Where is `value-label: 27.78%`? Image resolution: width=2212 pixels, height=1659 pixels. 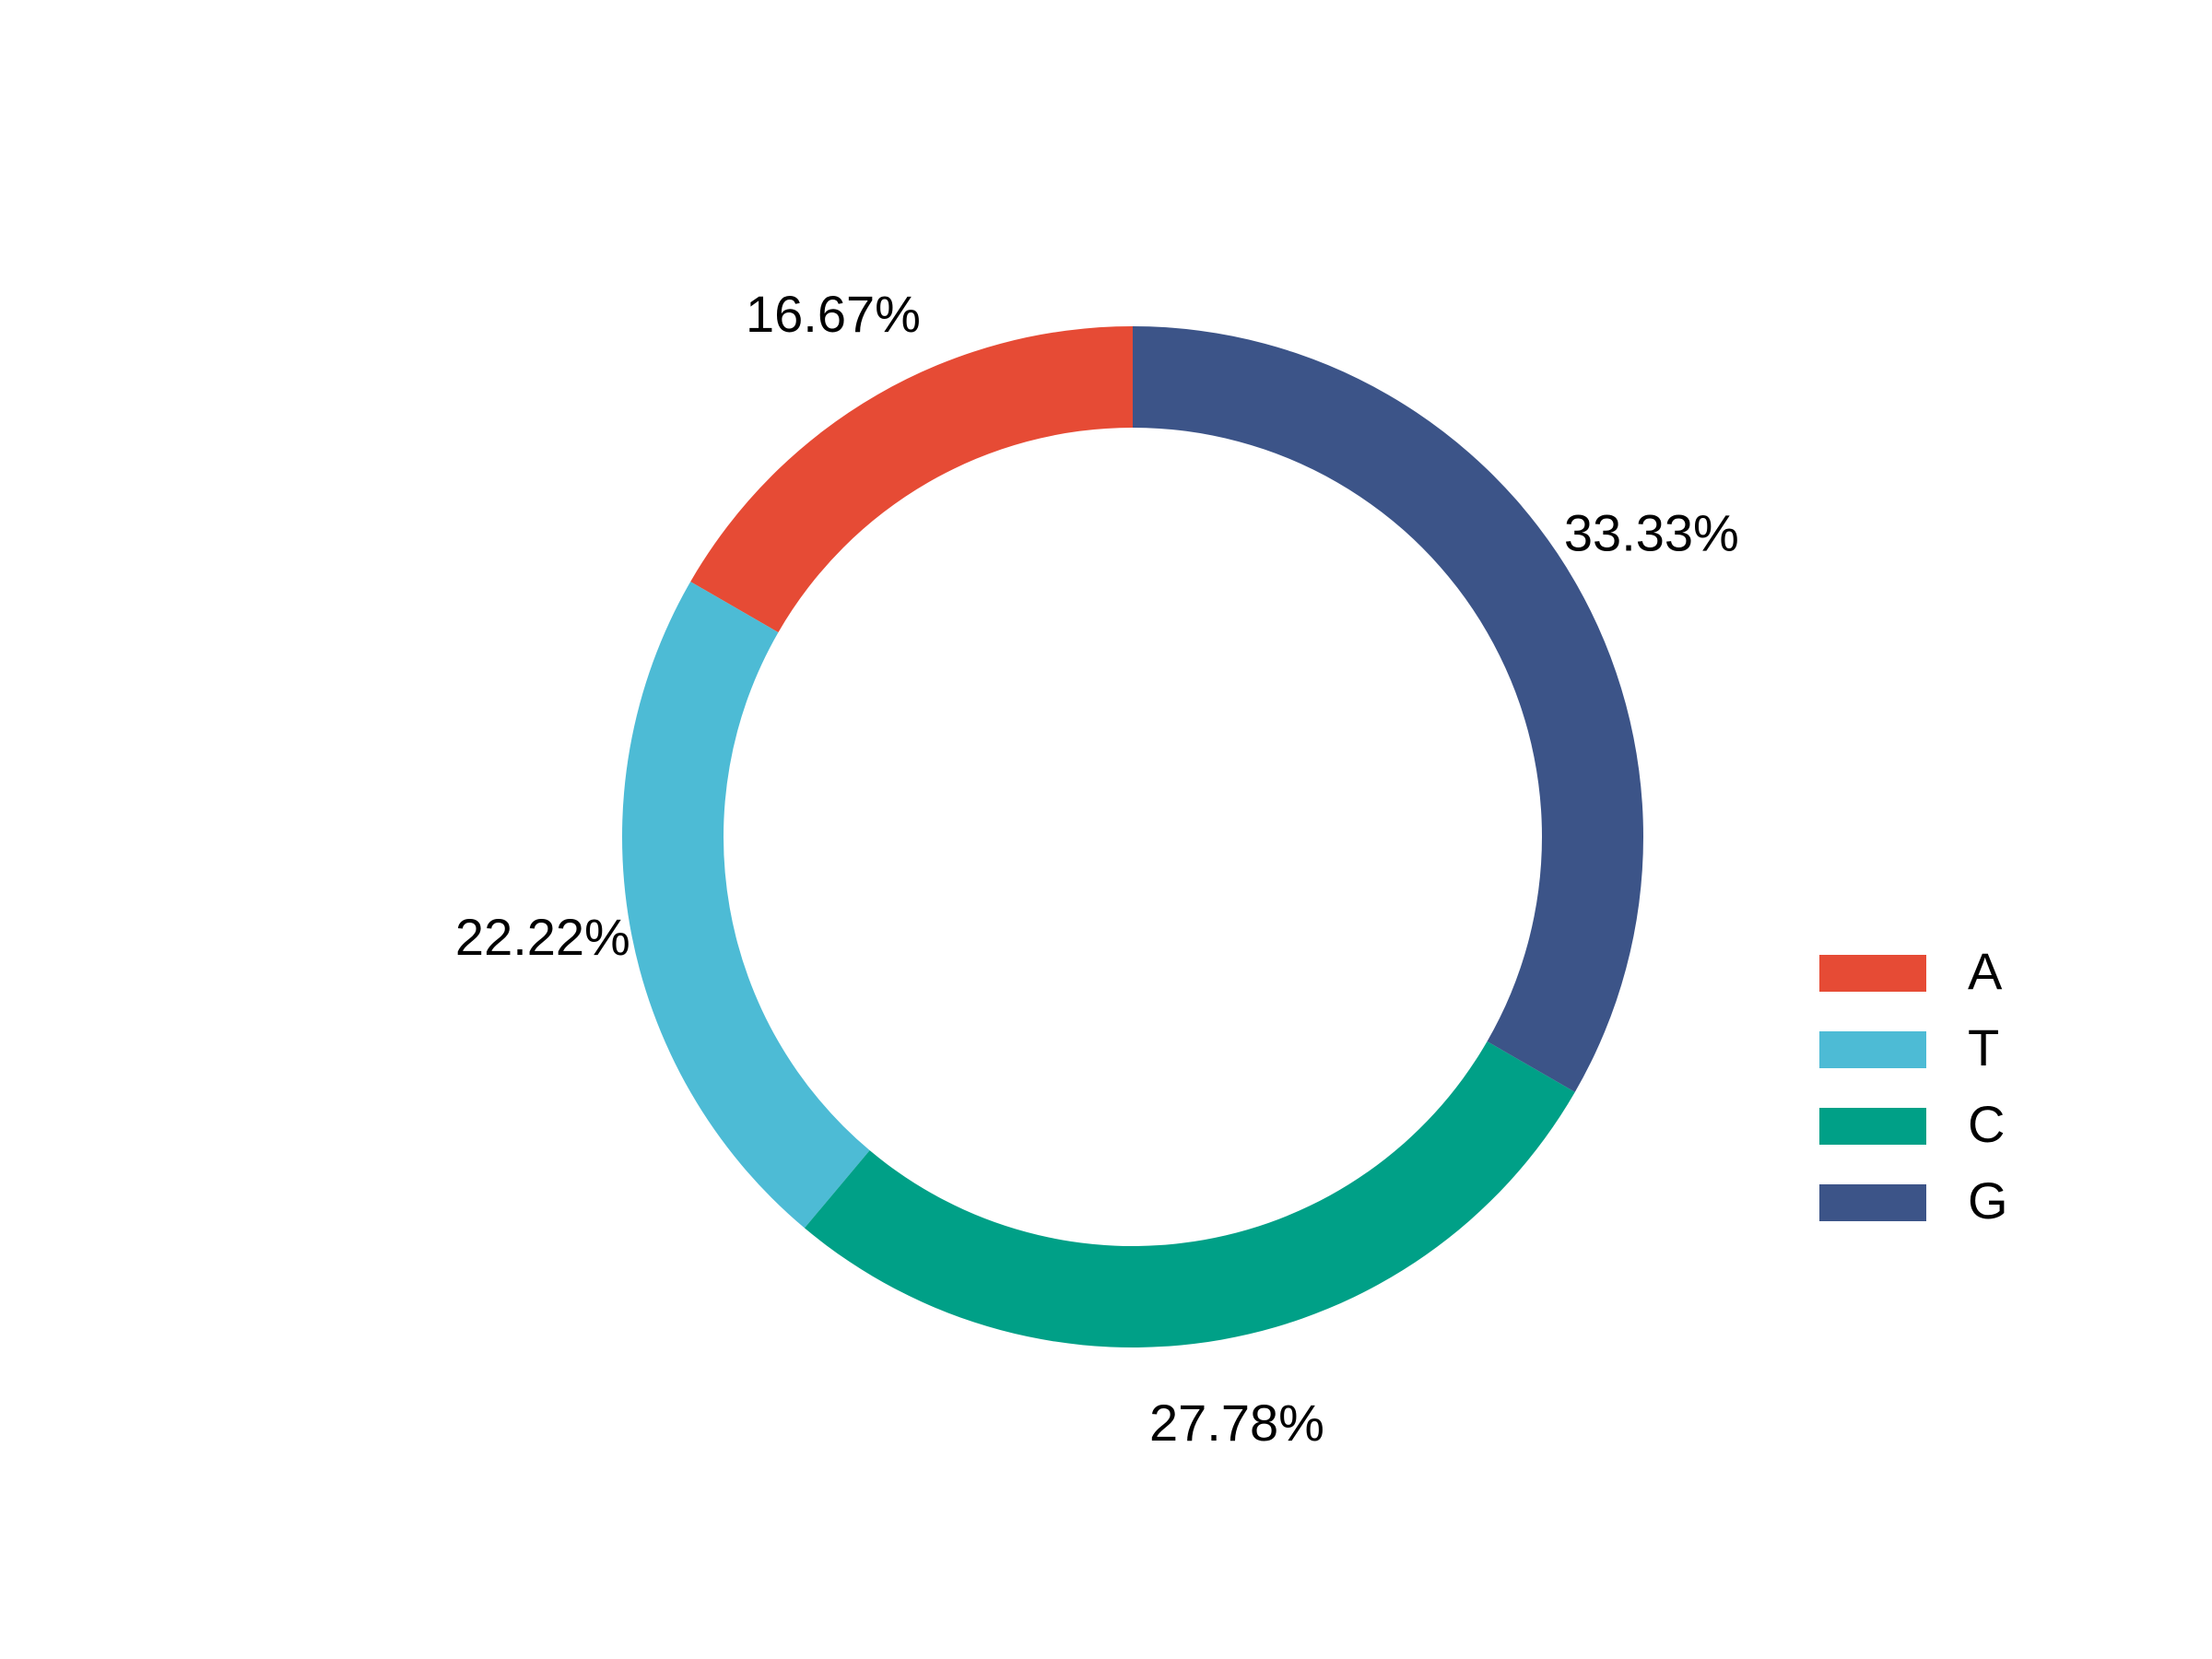
value-label: 27.78% is located at coordinates (1236, 1423).